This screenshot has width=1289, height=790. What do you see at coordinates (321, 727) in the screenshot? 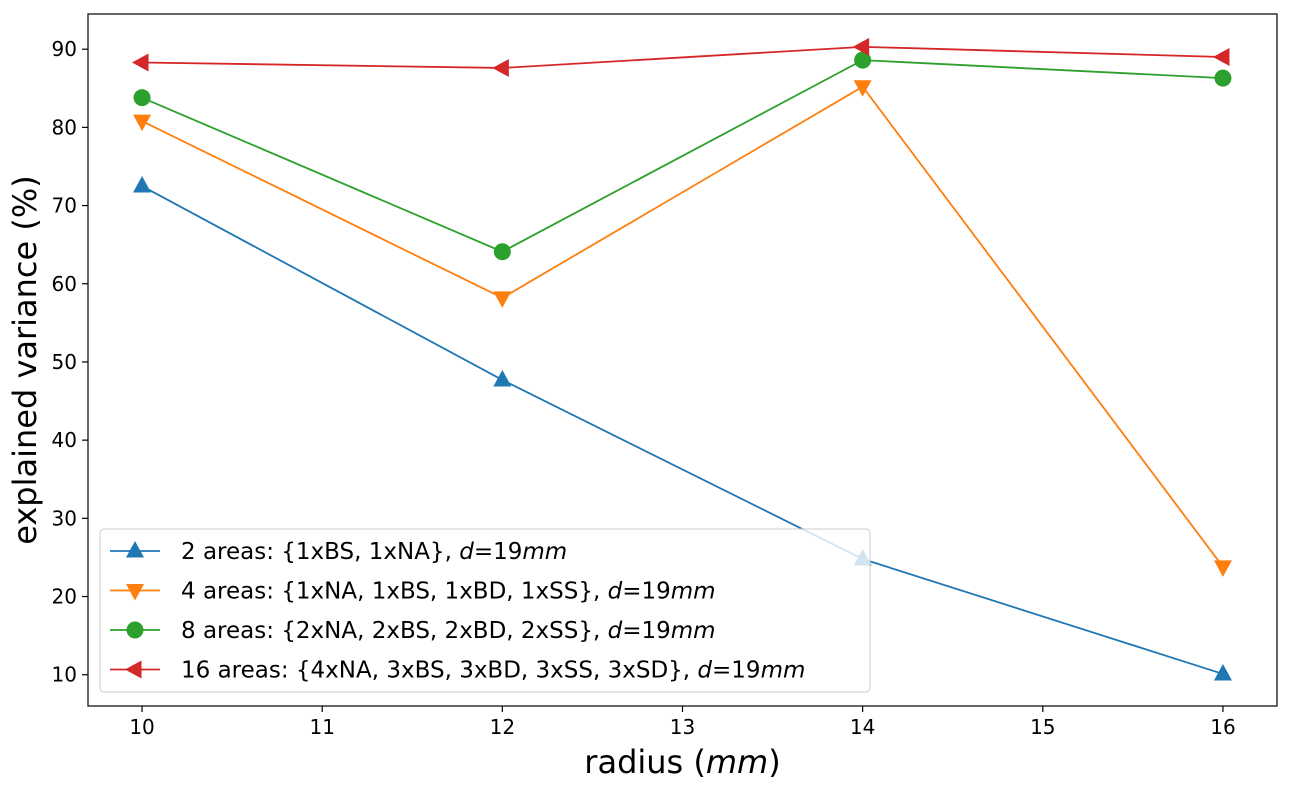
I see `x-tick-label: 11` at bounding box center [321, 727].